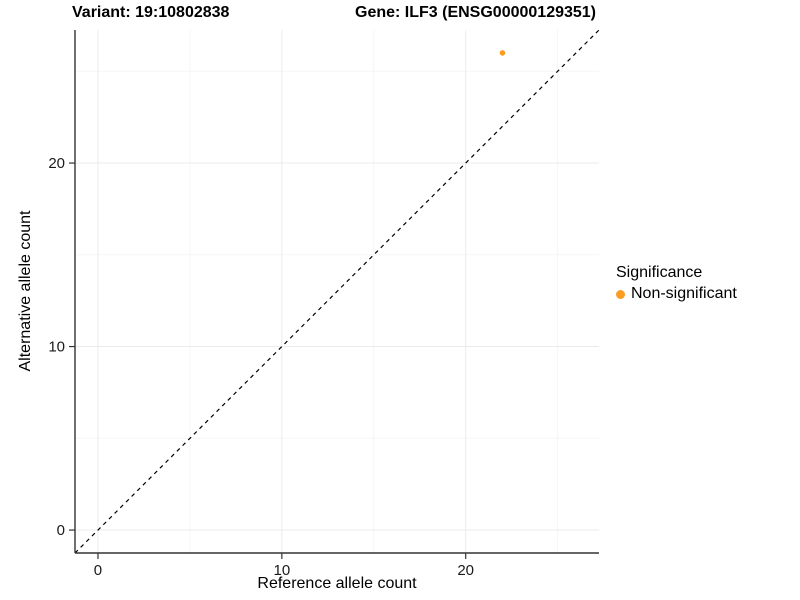 The height and width of the screenshot is (600, 800). I want to click on y-tick-label: 10, so click(56, 347).